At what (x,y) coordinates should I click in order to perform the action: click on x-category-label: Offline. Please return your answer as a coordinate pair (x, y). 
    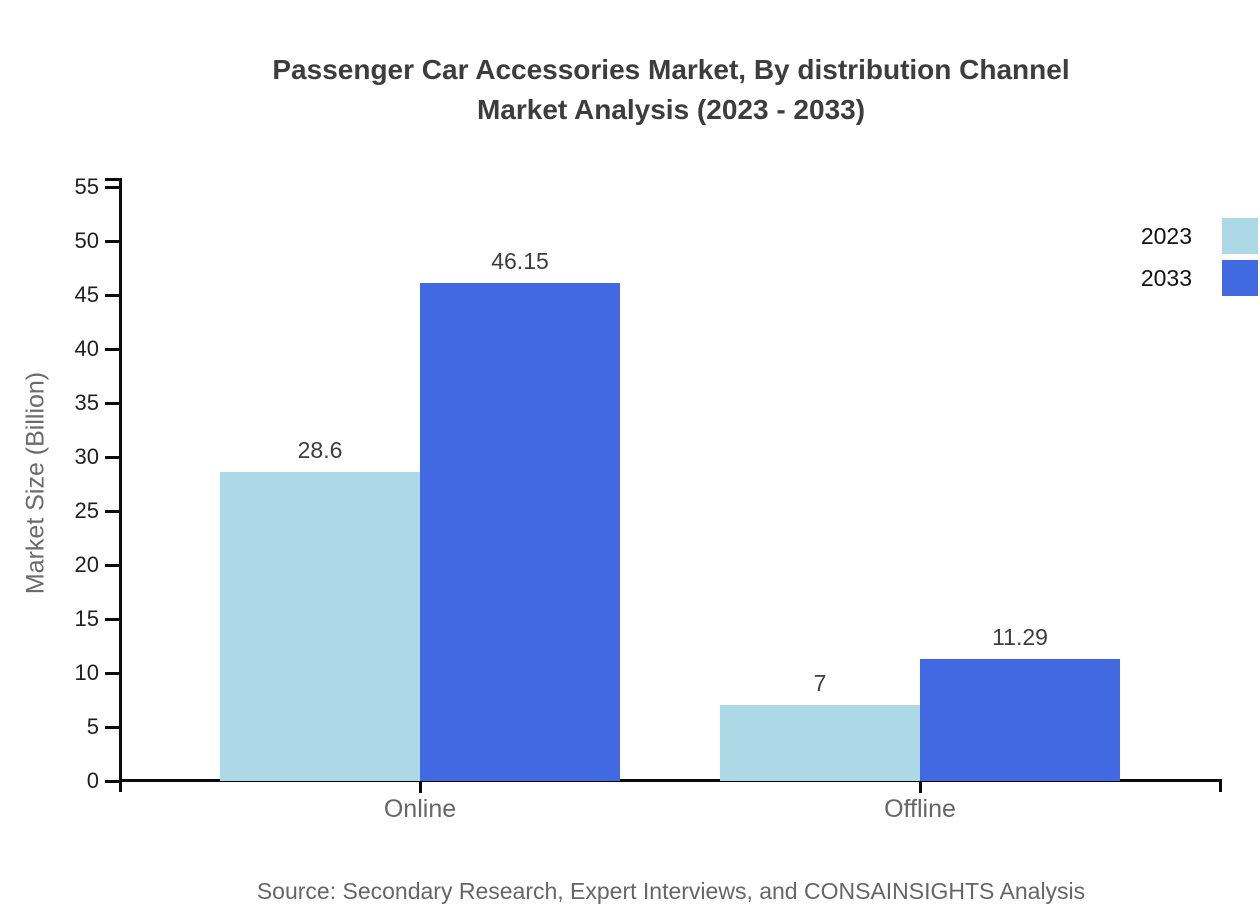
    Looking at the image, I should click on (920, 809).